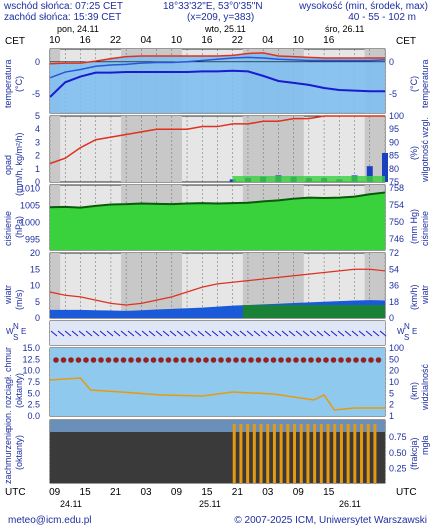  What do you see at coordinates (31, 359) in the screenshot?
I see `vis-tick-left-1: 12.5` at bounding box center [31, 359].